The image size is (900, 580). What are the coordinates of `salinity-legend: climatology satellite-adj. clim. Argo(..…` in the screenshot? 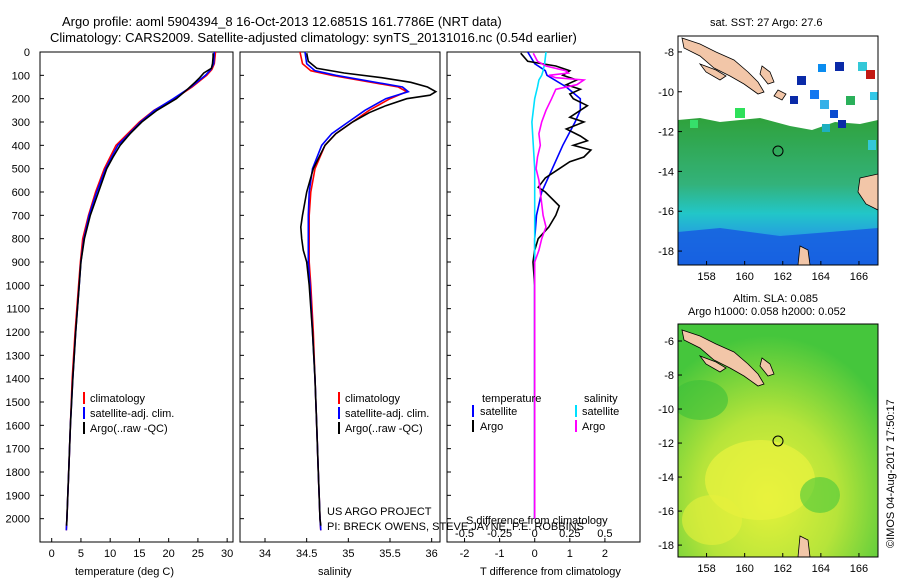 It's located at (383, 413).